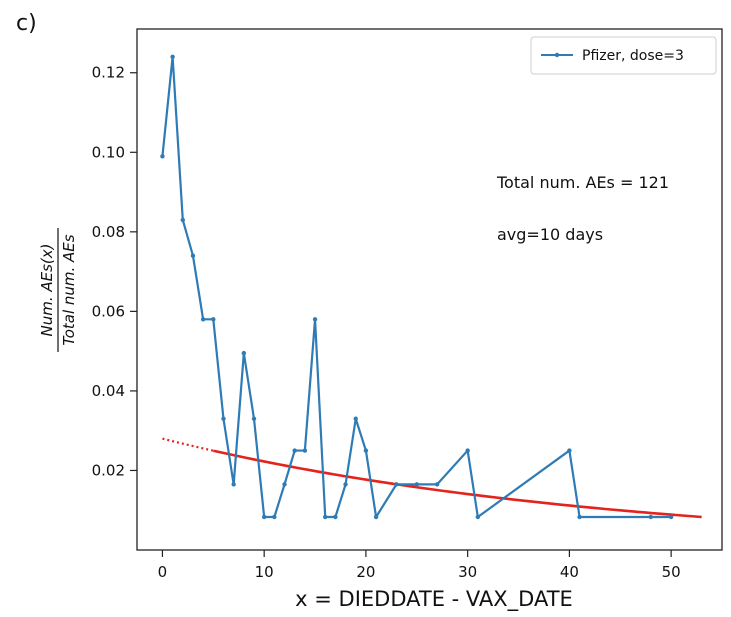 The height and width of the screenshot is (617, 731). What do you see at coordinates (434, 599) in the screenshot?
I see `x-axis-label: x = DIEDDATE - VAX_DATE` at bounding box center [434, 599].